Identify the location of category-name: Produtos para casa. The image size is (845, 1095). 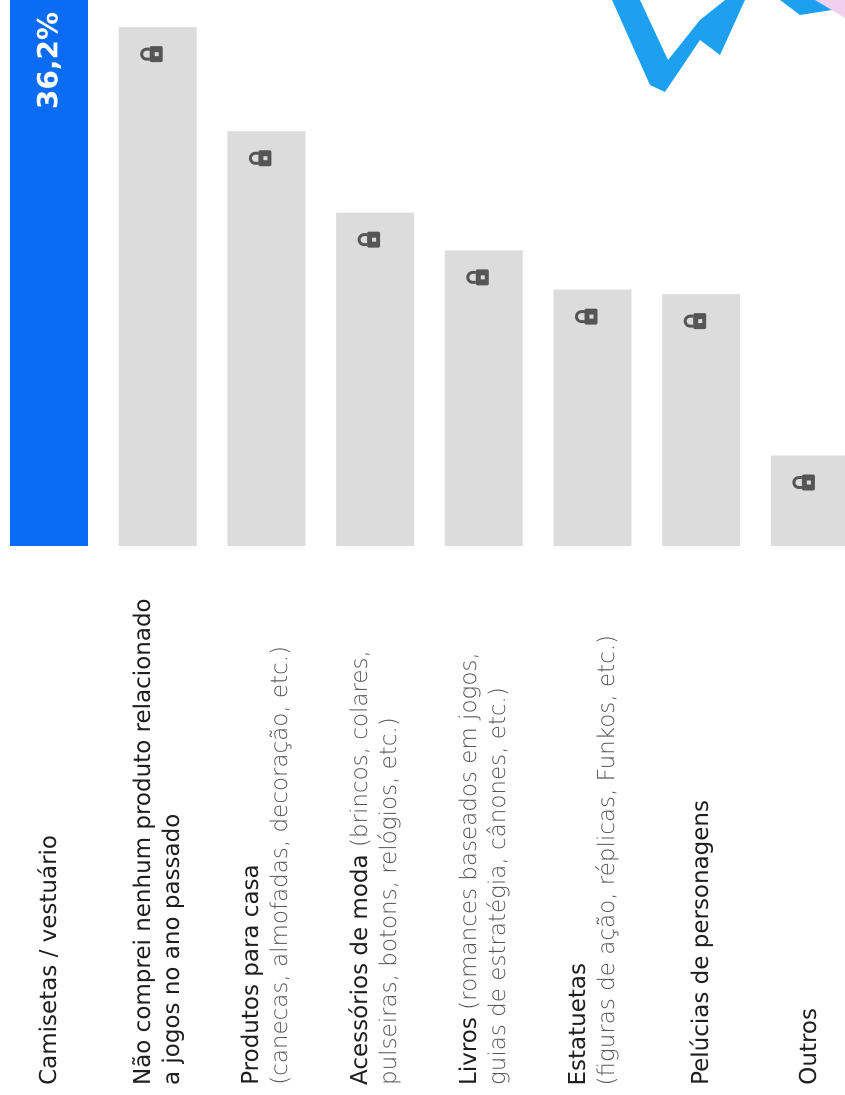
(251, 974).